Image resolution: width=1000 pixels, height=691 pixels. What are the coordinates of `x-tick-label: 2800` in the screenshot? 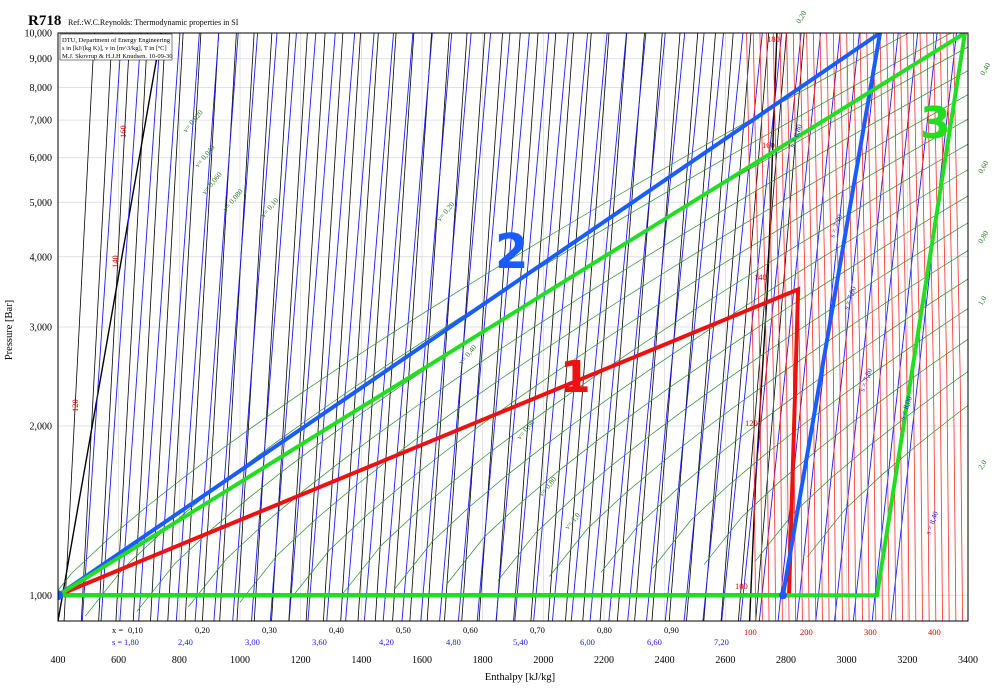 It's located at (786, 660).